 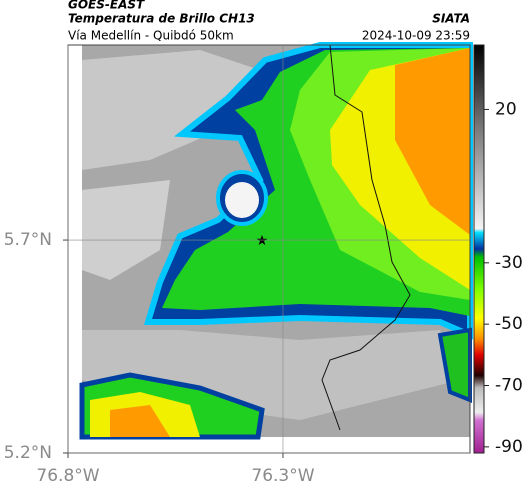 I want to click on colorbar-tick-label: 20, so click(x=506, y=109).